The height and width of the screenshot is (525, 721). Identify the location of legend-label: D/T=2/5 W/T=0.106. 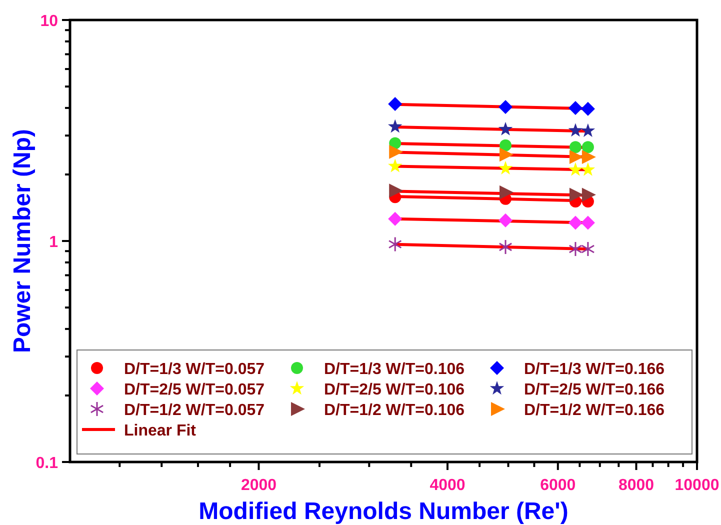
(394, 390).